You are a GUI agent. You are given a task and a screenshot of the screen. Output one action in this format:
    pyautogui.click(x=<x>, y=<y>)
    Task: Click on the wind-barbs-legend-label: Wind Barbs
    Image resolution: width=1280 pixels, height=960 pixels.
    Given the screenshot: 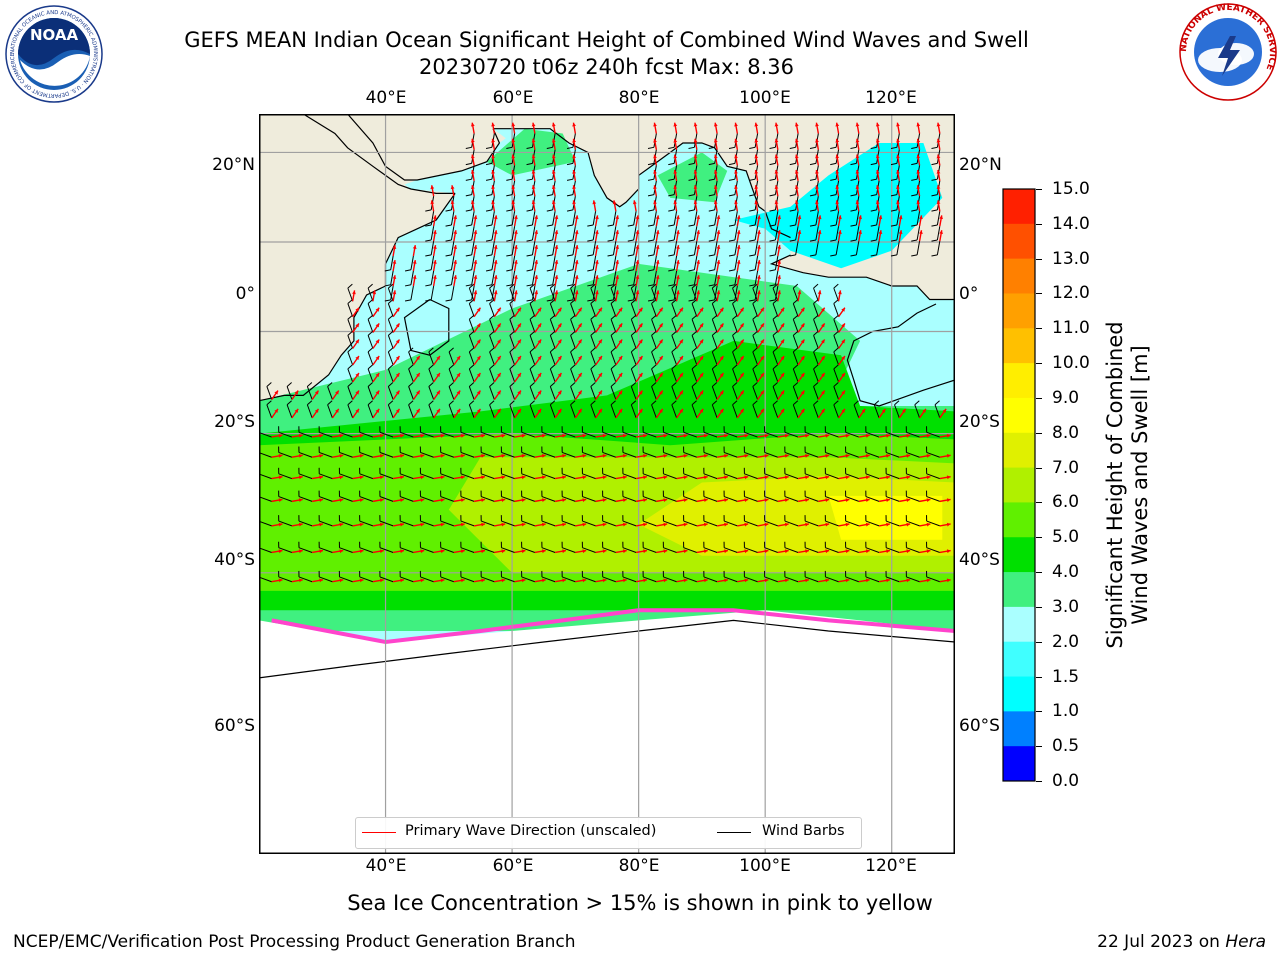 What is the action you would take?
    pyautogui.click(x=803, y=831)
    